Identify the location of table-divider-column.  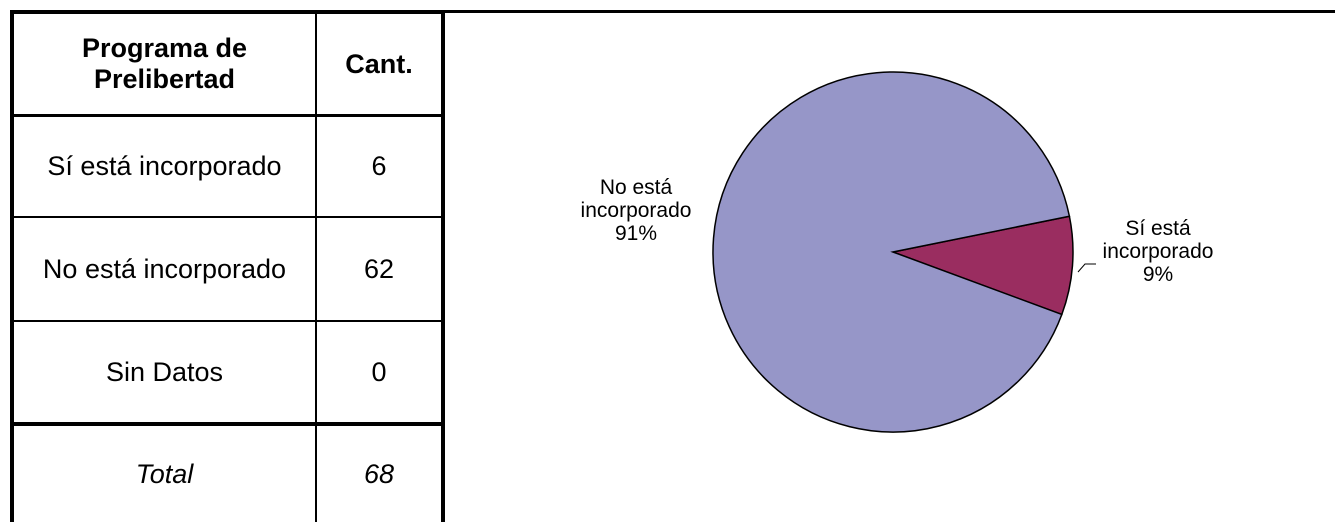
(316, 266).